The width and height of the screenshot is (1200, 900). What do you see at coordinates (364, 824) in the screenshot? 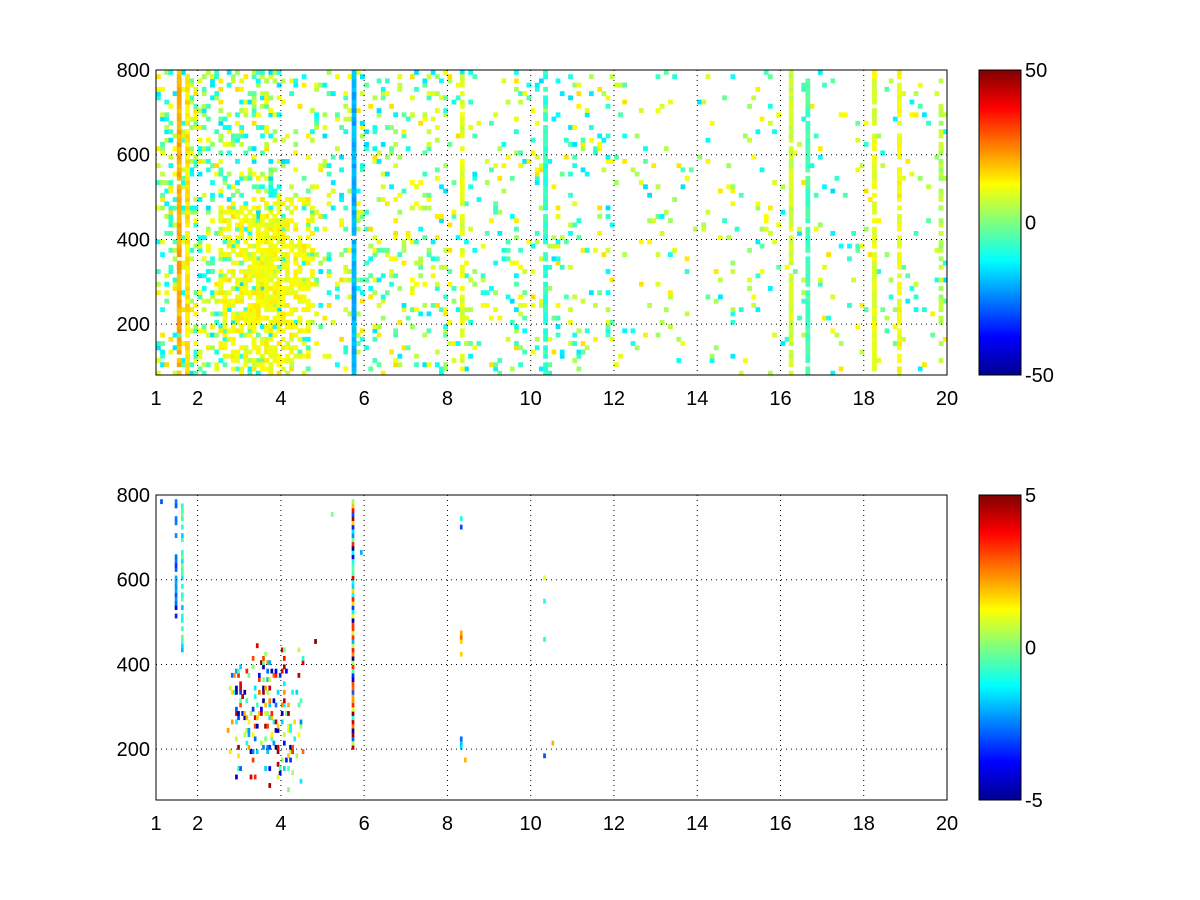
I see `x-tick-label: 6` at bounding box center [364, 824].